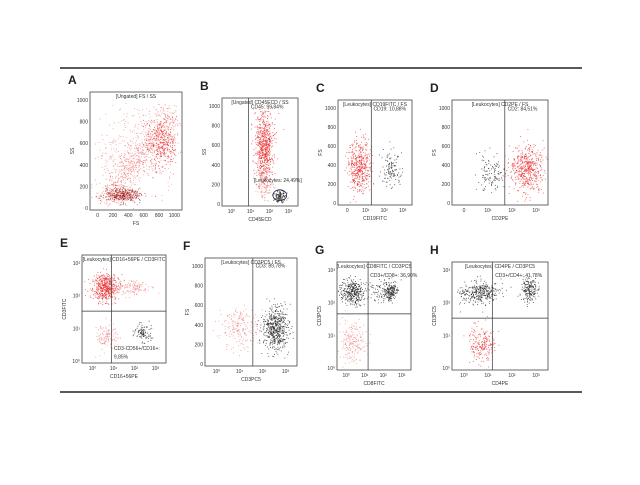 This screenshot has height=485, width=640. I want to click on x-tick-label: 10¹, so click(114, 369).